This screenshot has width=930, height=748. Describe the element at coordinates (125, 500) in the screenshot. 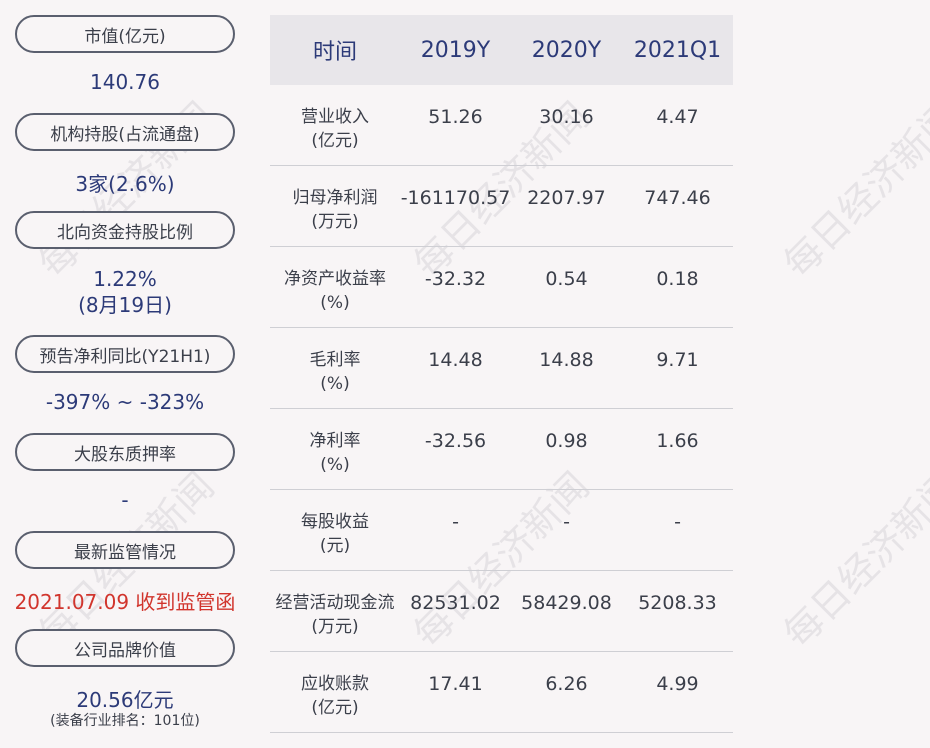

I see `pledge-rate-value: -` at that location.